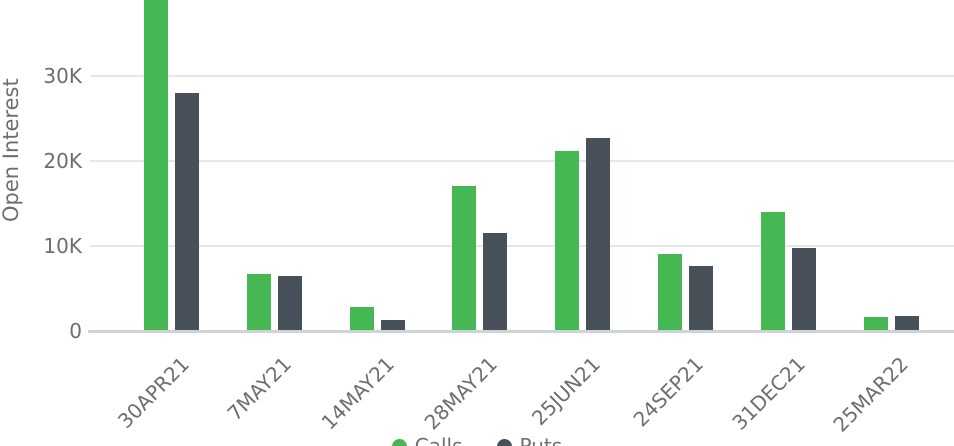  I want to click on bar-calls-31DEC21, so click(772, 271).